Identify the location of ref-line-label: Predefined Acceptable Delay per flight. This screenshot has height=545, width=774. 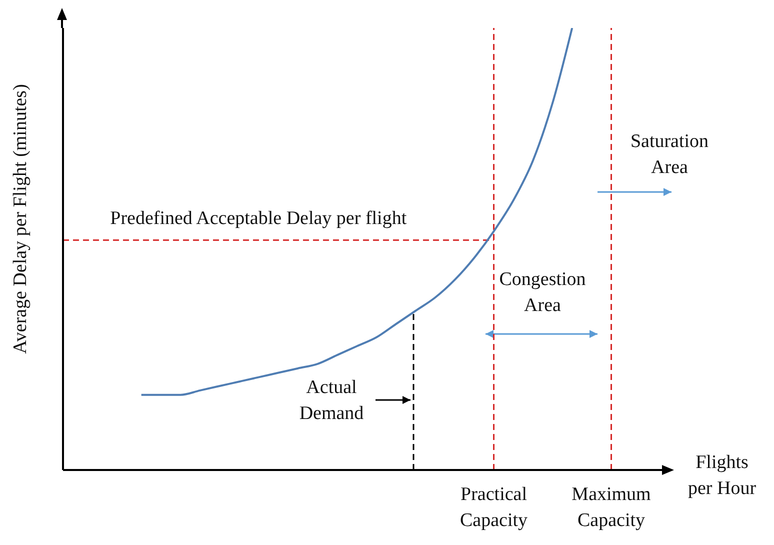
(259, 219).